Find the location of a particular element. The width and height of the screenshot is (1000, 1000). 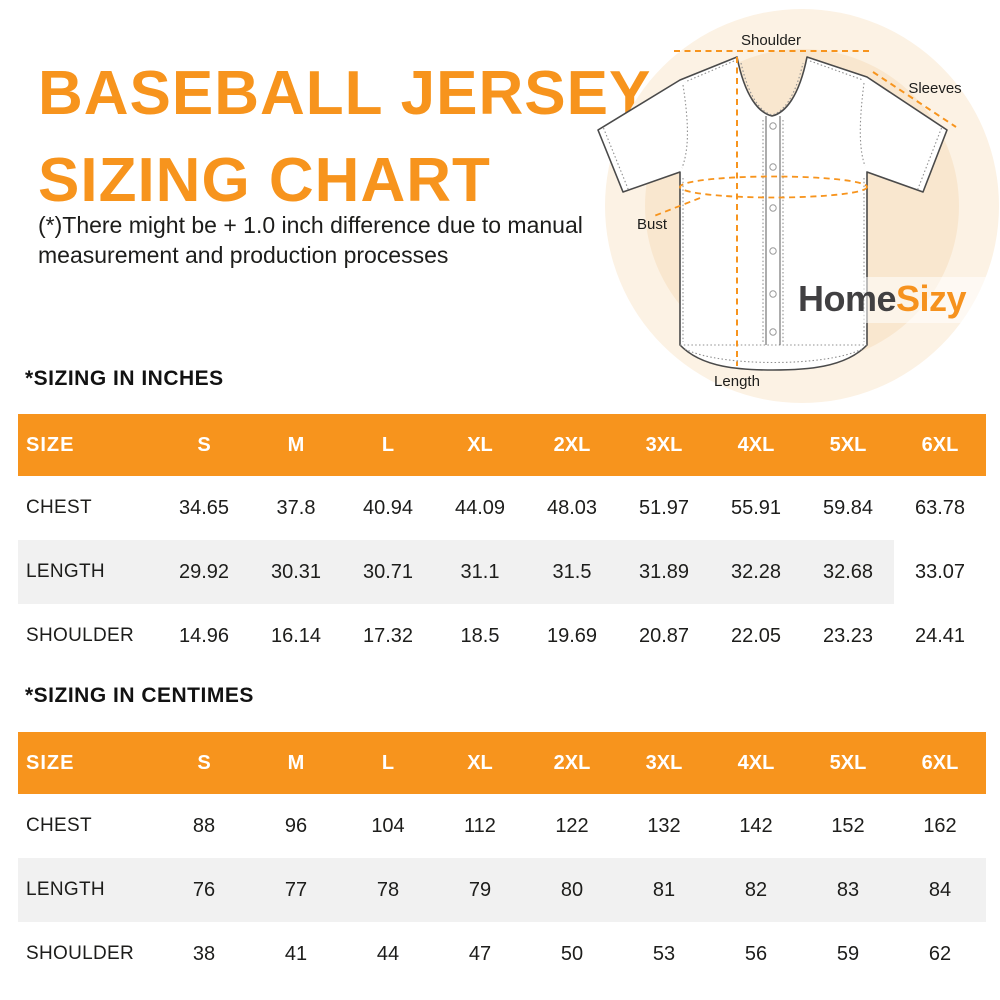

table-cell: 55.91 is located at coordinates (756, 507).